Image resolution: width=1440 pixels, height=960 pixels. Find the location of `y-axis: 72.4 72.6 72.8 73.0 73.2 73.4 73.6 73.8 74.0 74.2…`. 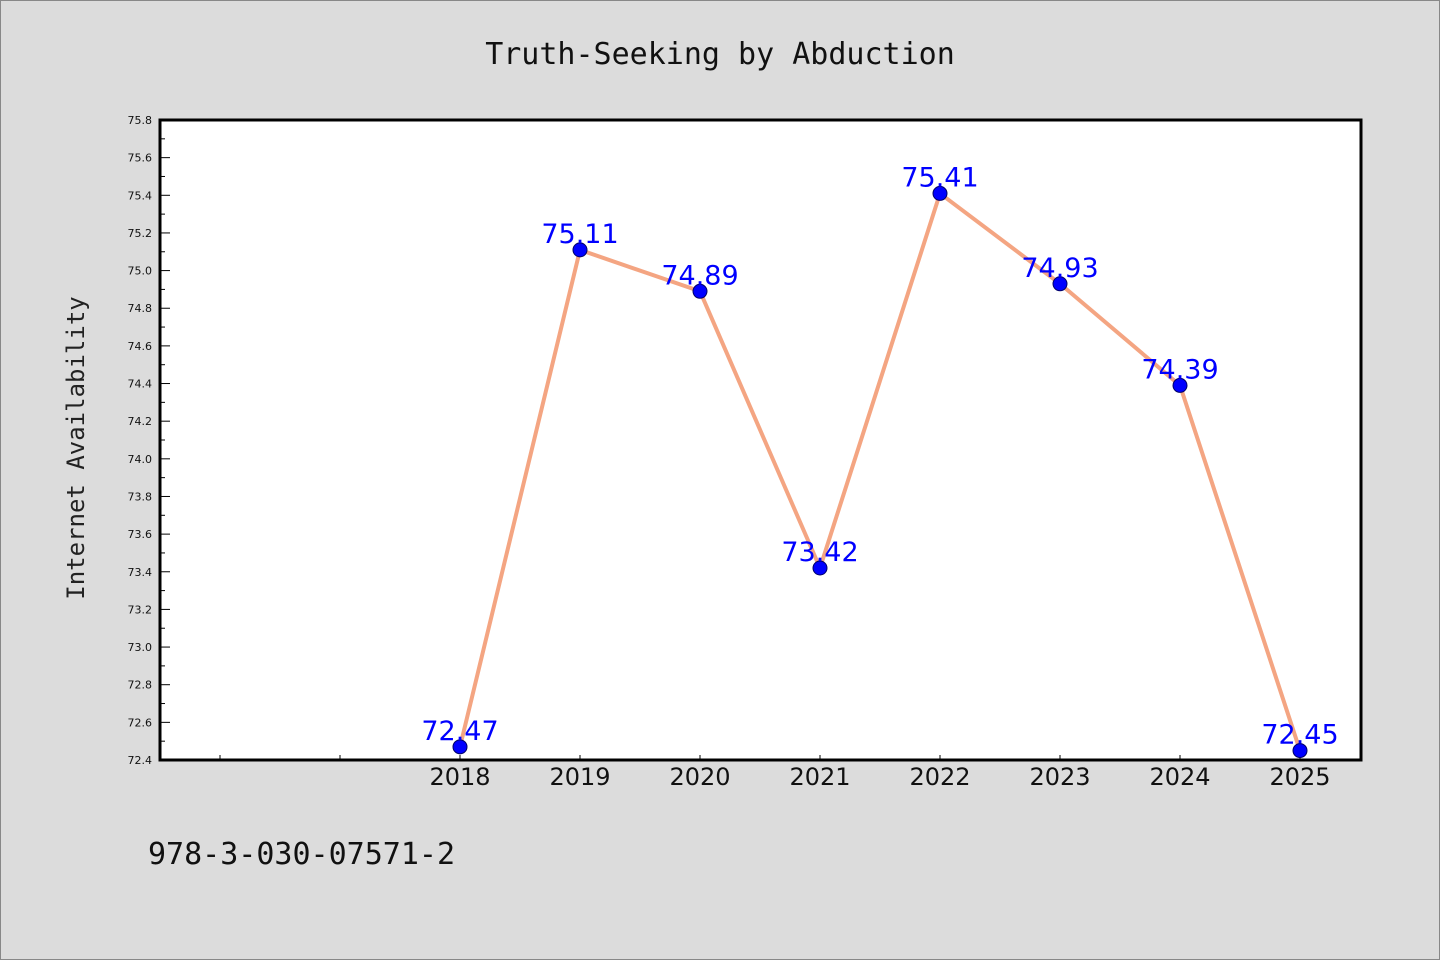

y-axis: 72.4 72.6 72.8 73.0 73.2 73.4 73.6 73.8 74.0 74.2… is located at coordinates (149, 440).